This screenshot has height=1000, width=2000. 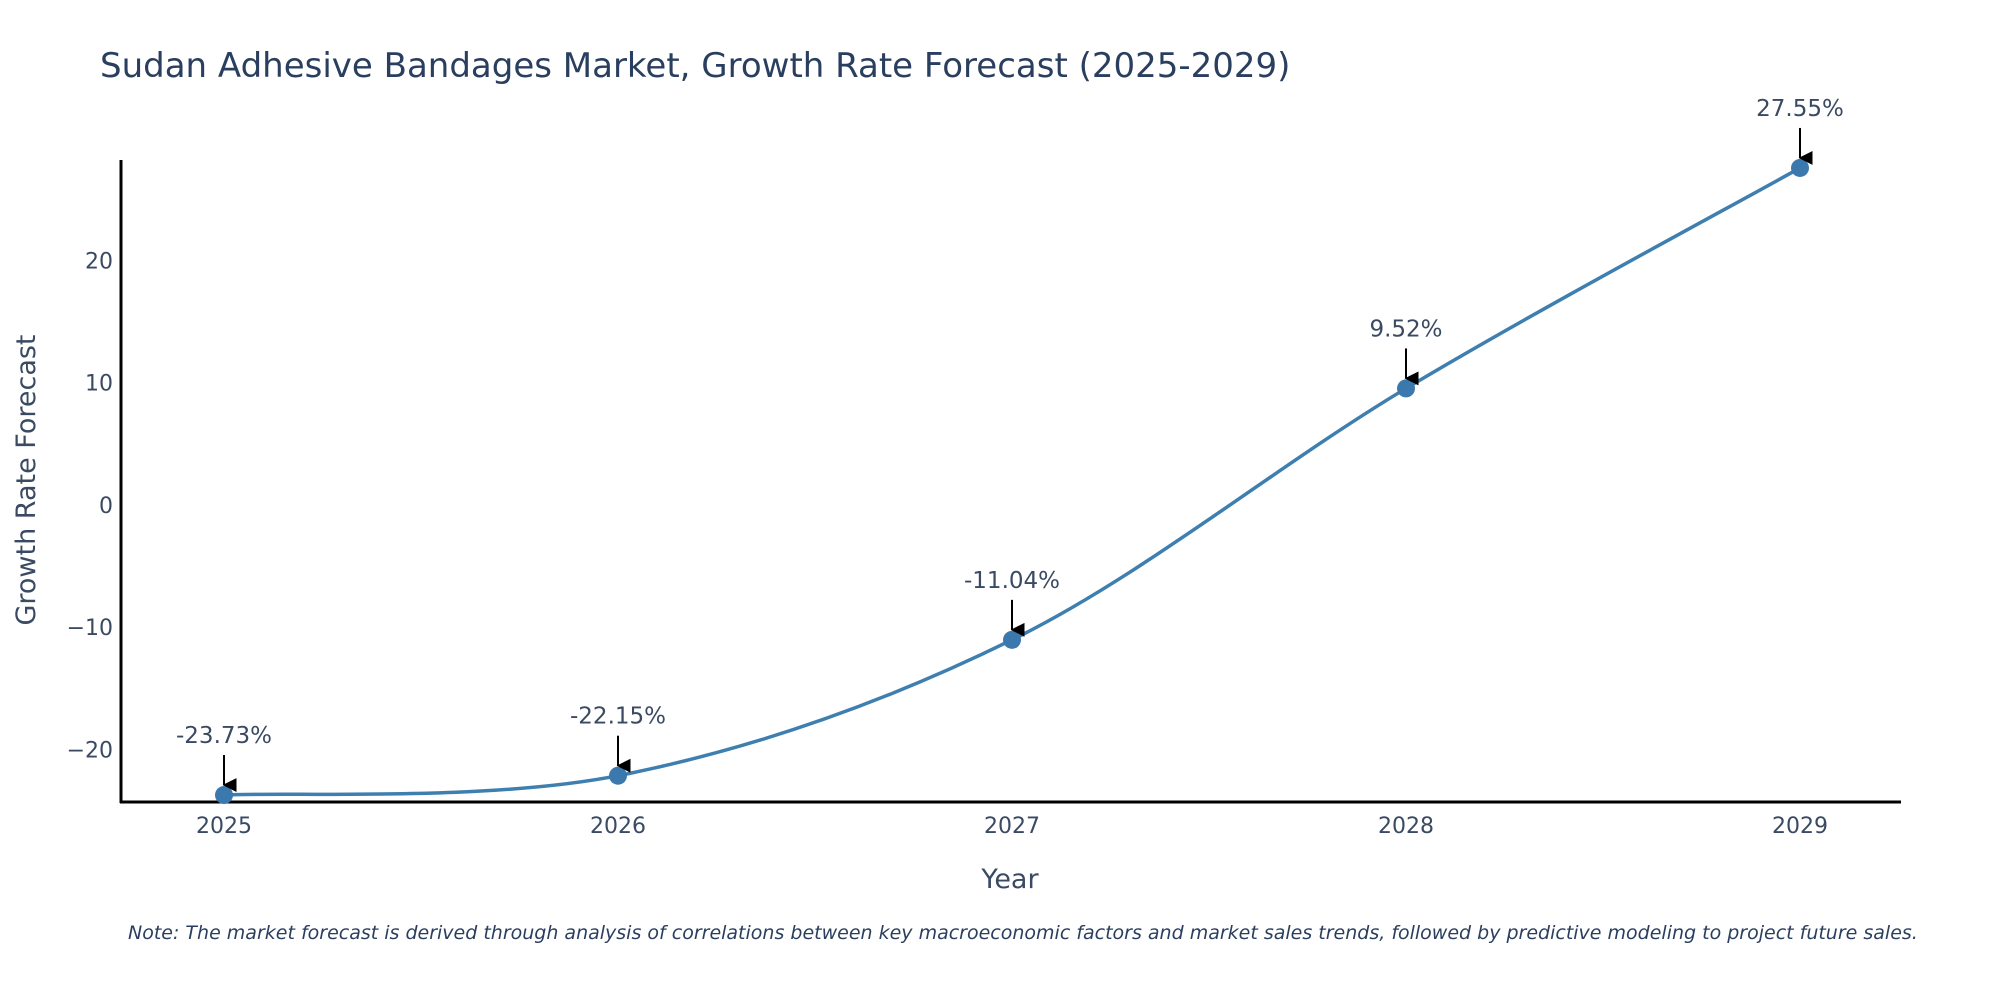 What do you see at coordinates (1012, 581) in the screenshot?
I see `data-label: -11.04%` at bounding box center [1012, 581].